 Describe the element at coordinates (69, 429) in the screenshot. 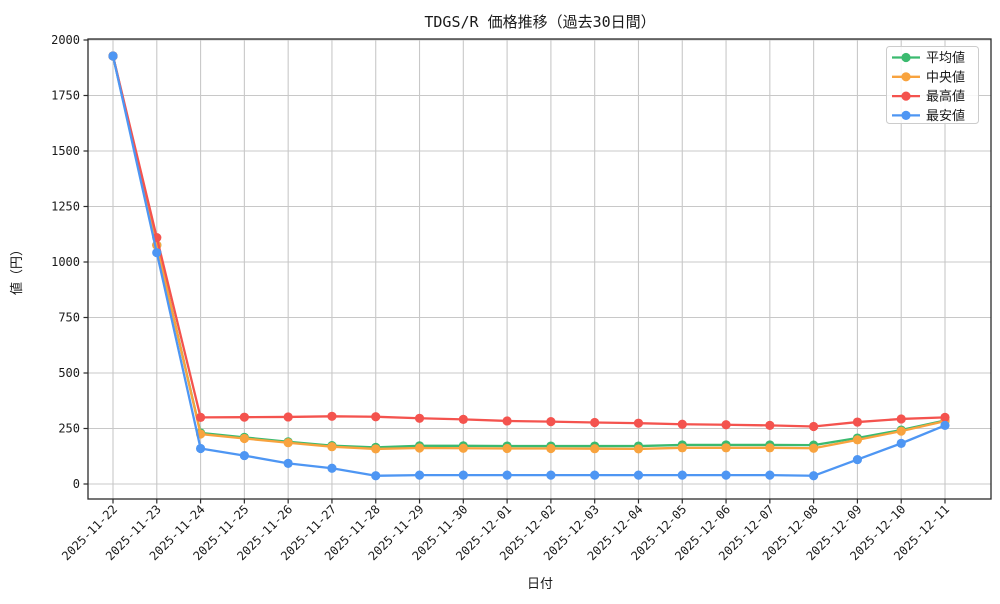

I see `y-tick-label: 250` at that location.